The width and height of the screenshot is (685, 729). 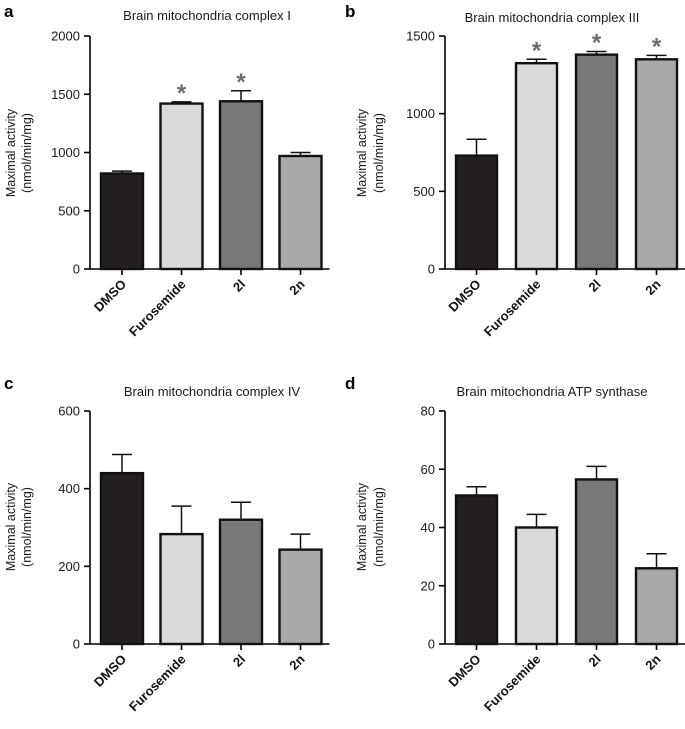 I want to click on y-tick-label: 80, so click(x=428, y=411).